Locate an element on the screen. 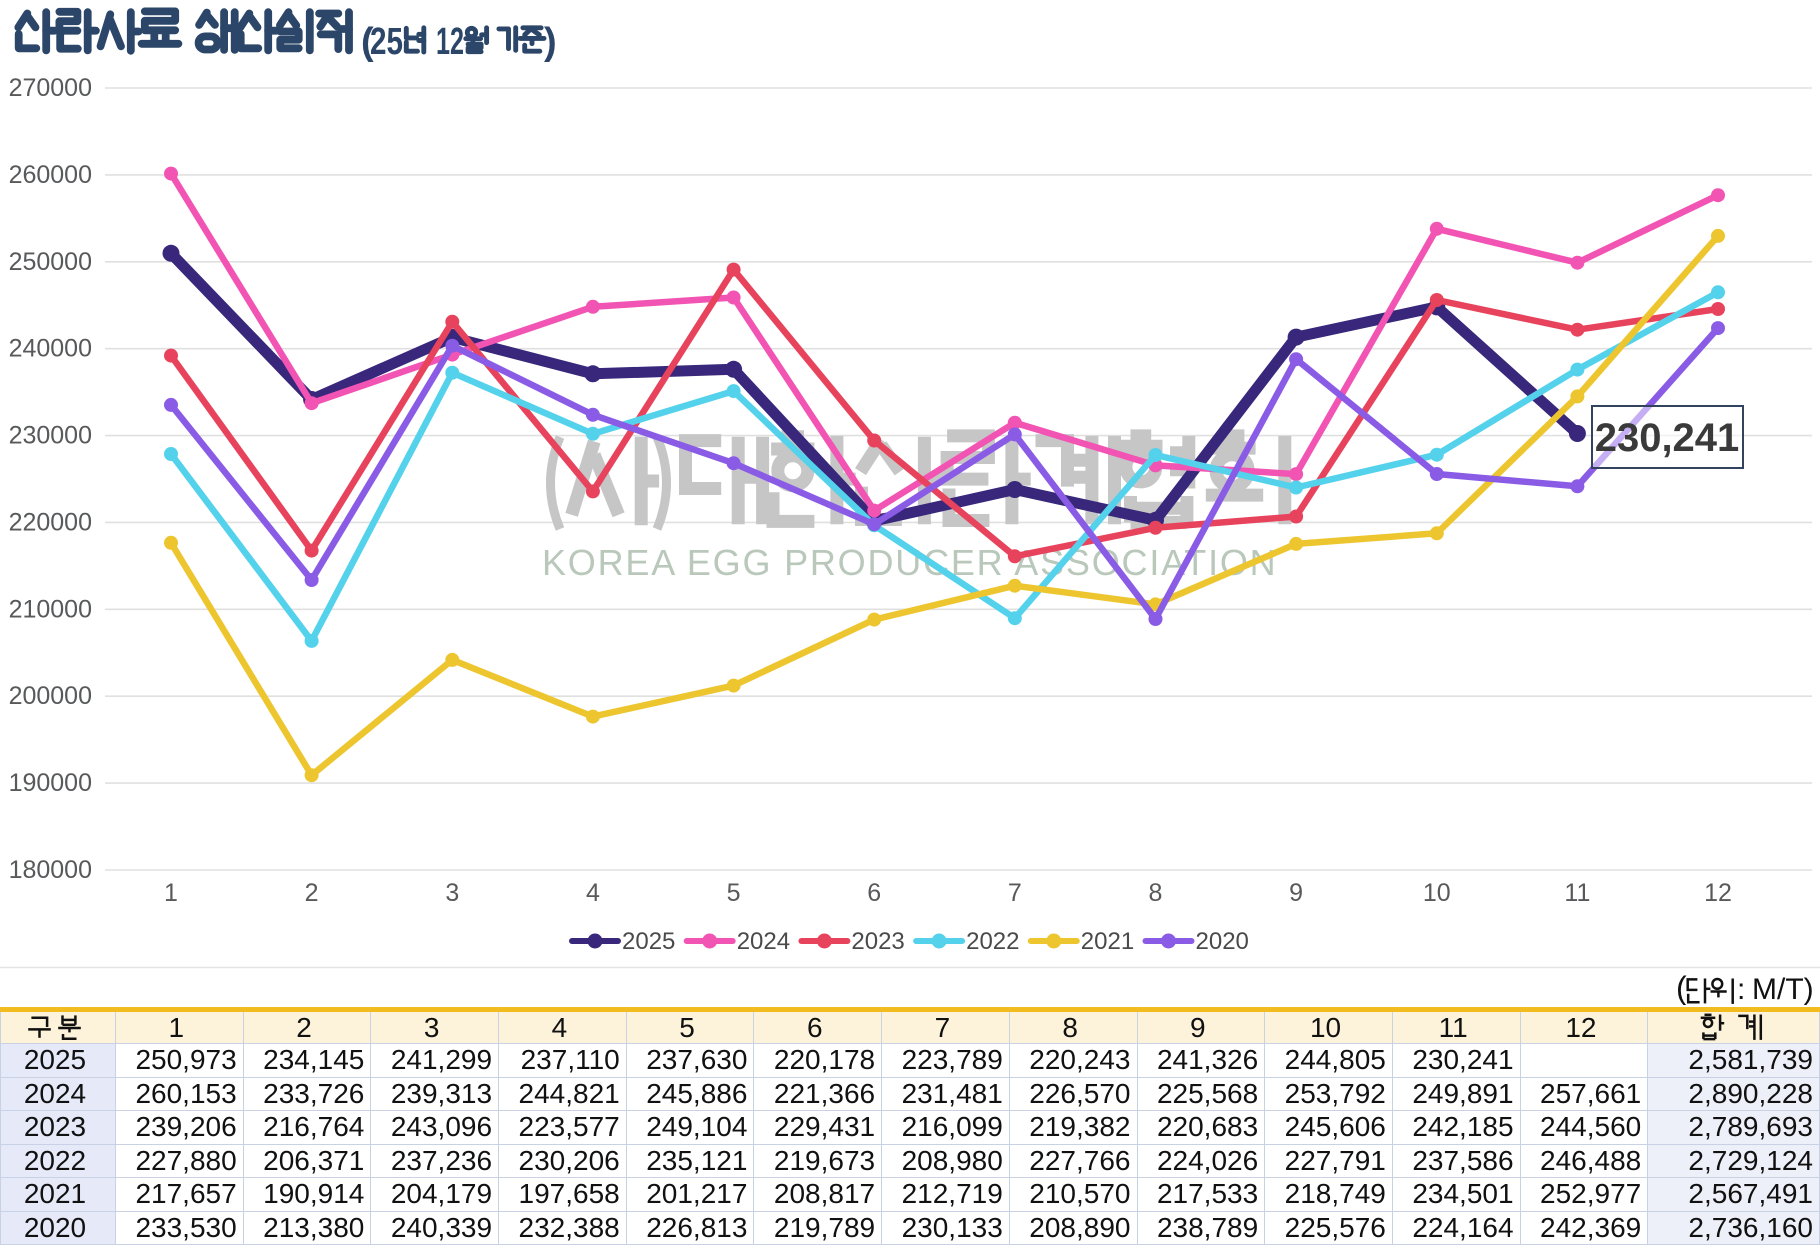 Image resolution: width=1820 pixels, height=1260 pixels. svg-text: 2022 is located at coordinates (992, 941).